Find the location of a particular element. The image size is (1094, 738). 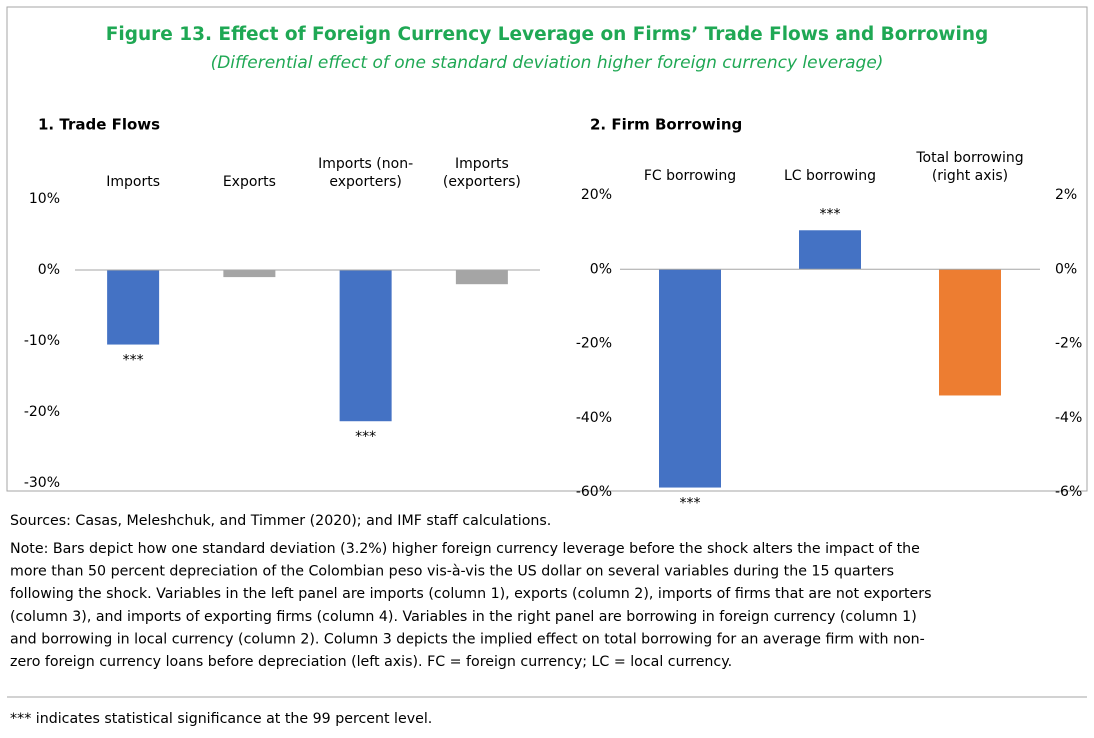

y-tick-label: -30% is located at coordinates (42, 483).